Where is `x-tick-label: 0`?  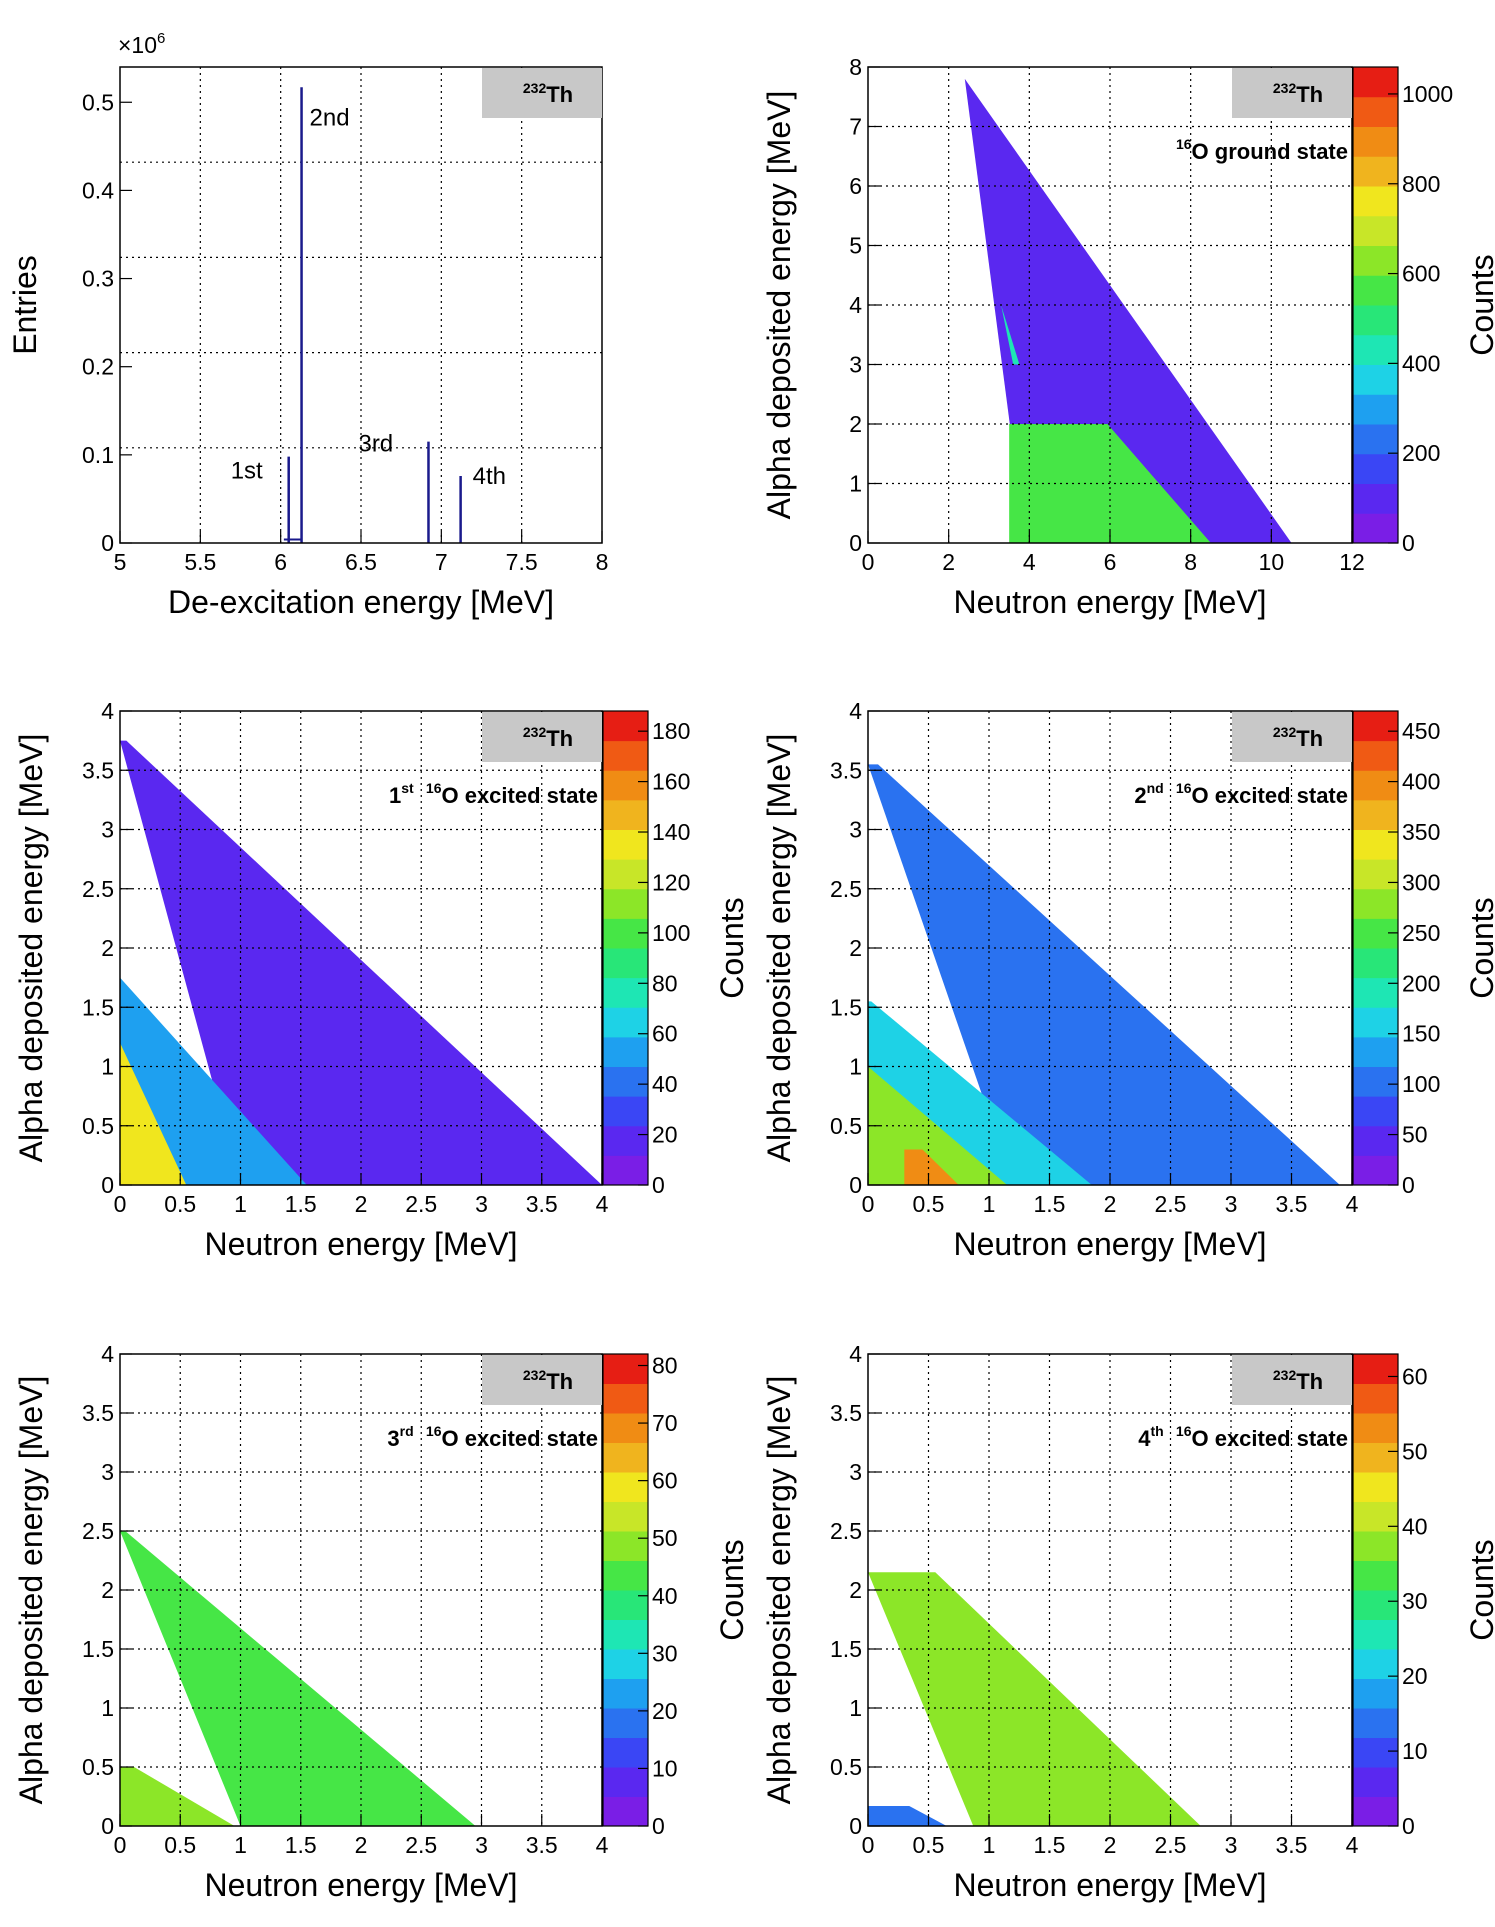
x-tick-label: 0 is located at coordinates (868, 1845).